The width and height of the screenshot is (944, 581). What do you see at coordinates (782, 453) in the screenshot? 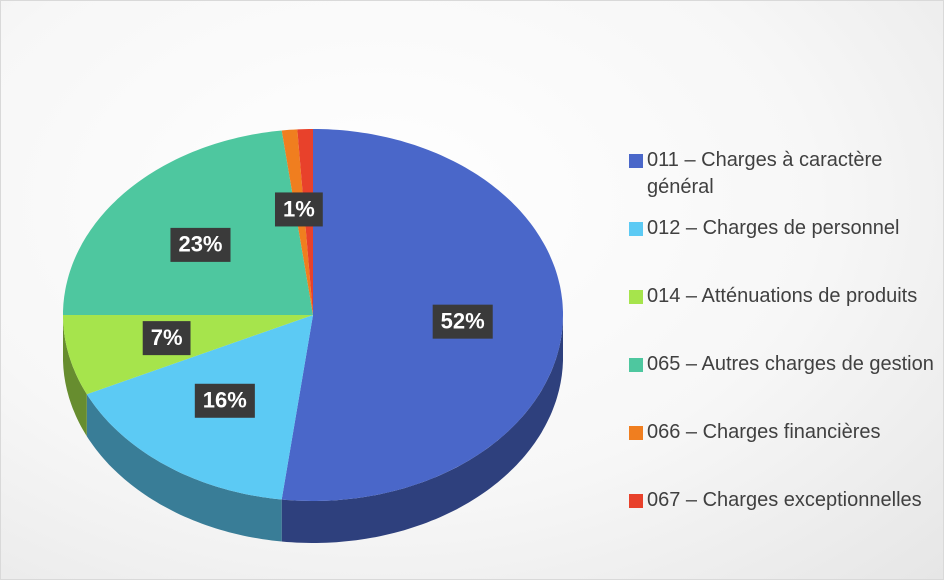
I see `legend-entry: 066 – Charges financières` at bounding box center [782, 453].